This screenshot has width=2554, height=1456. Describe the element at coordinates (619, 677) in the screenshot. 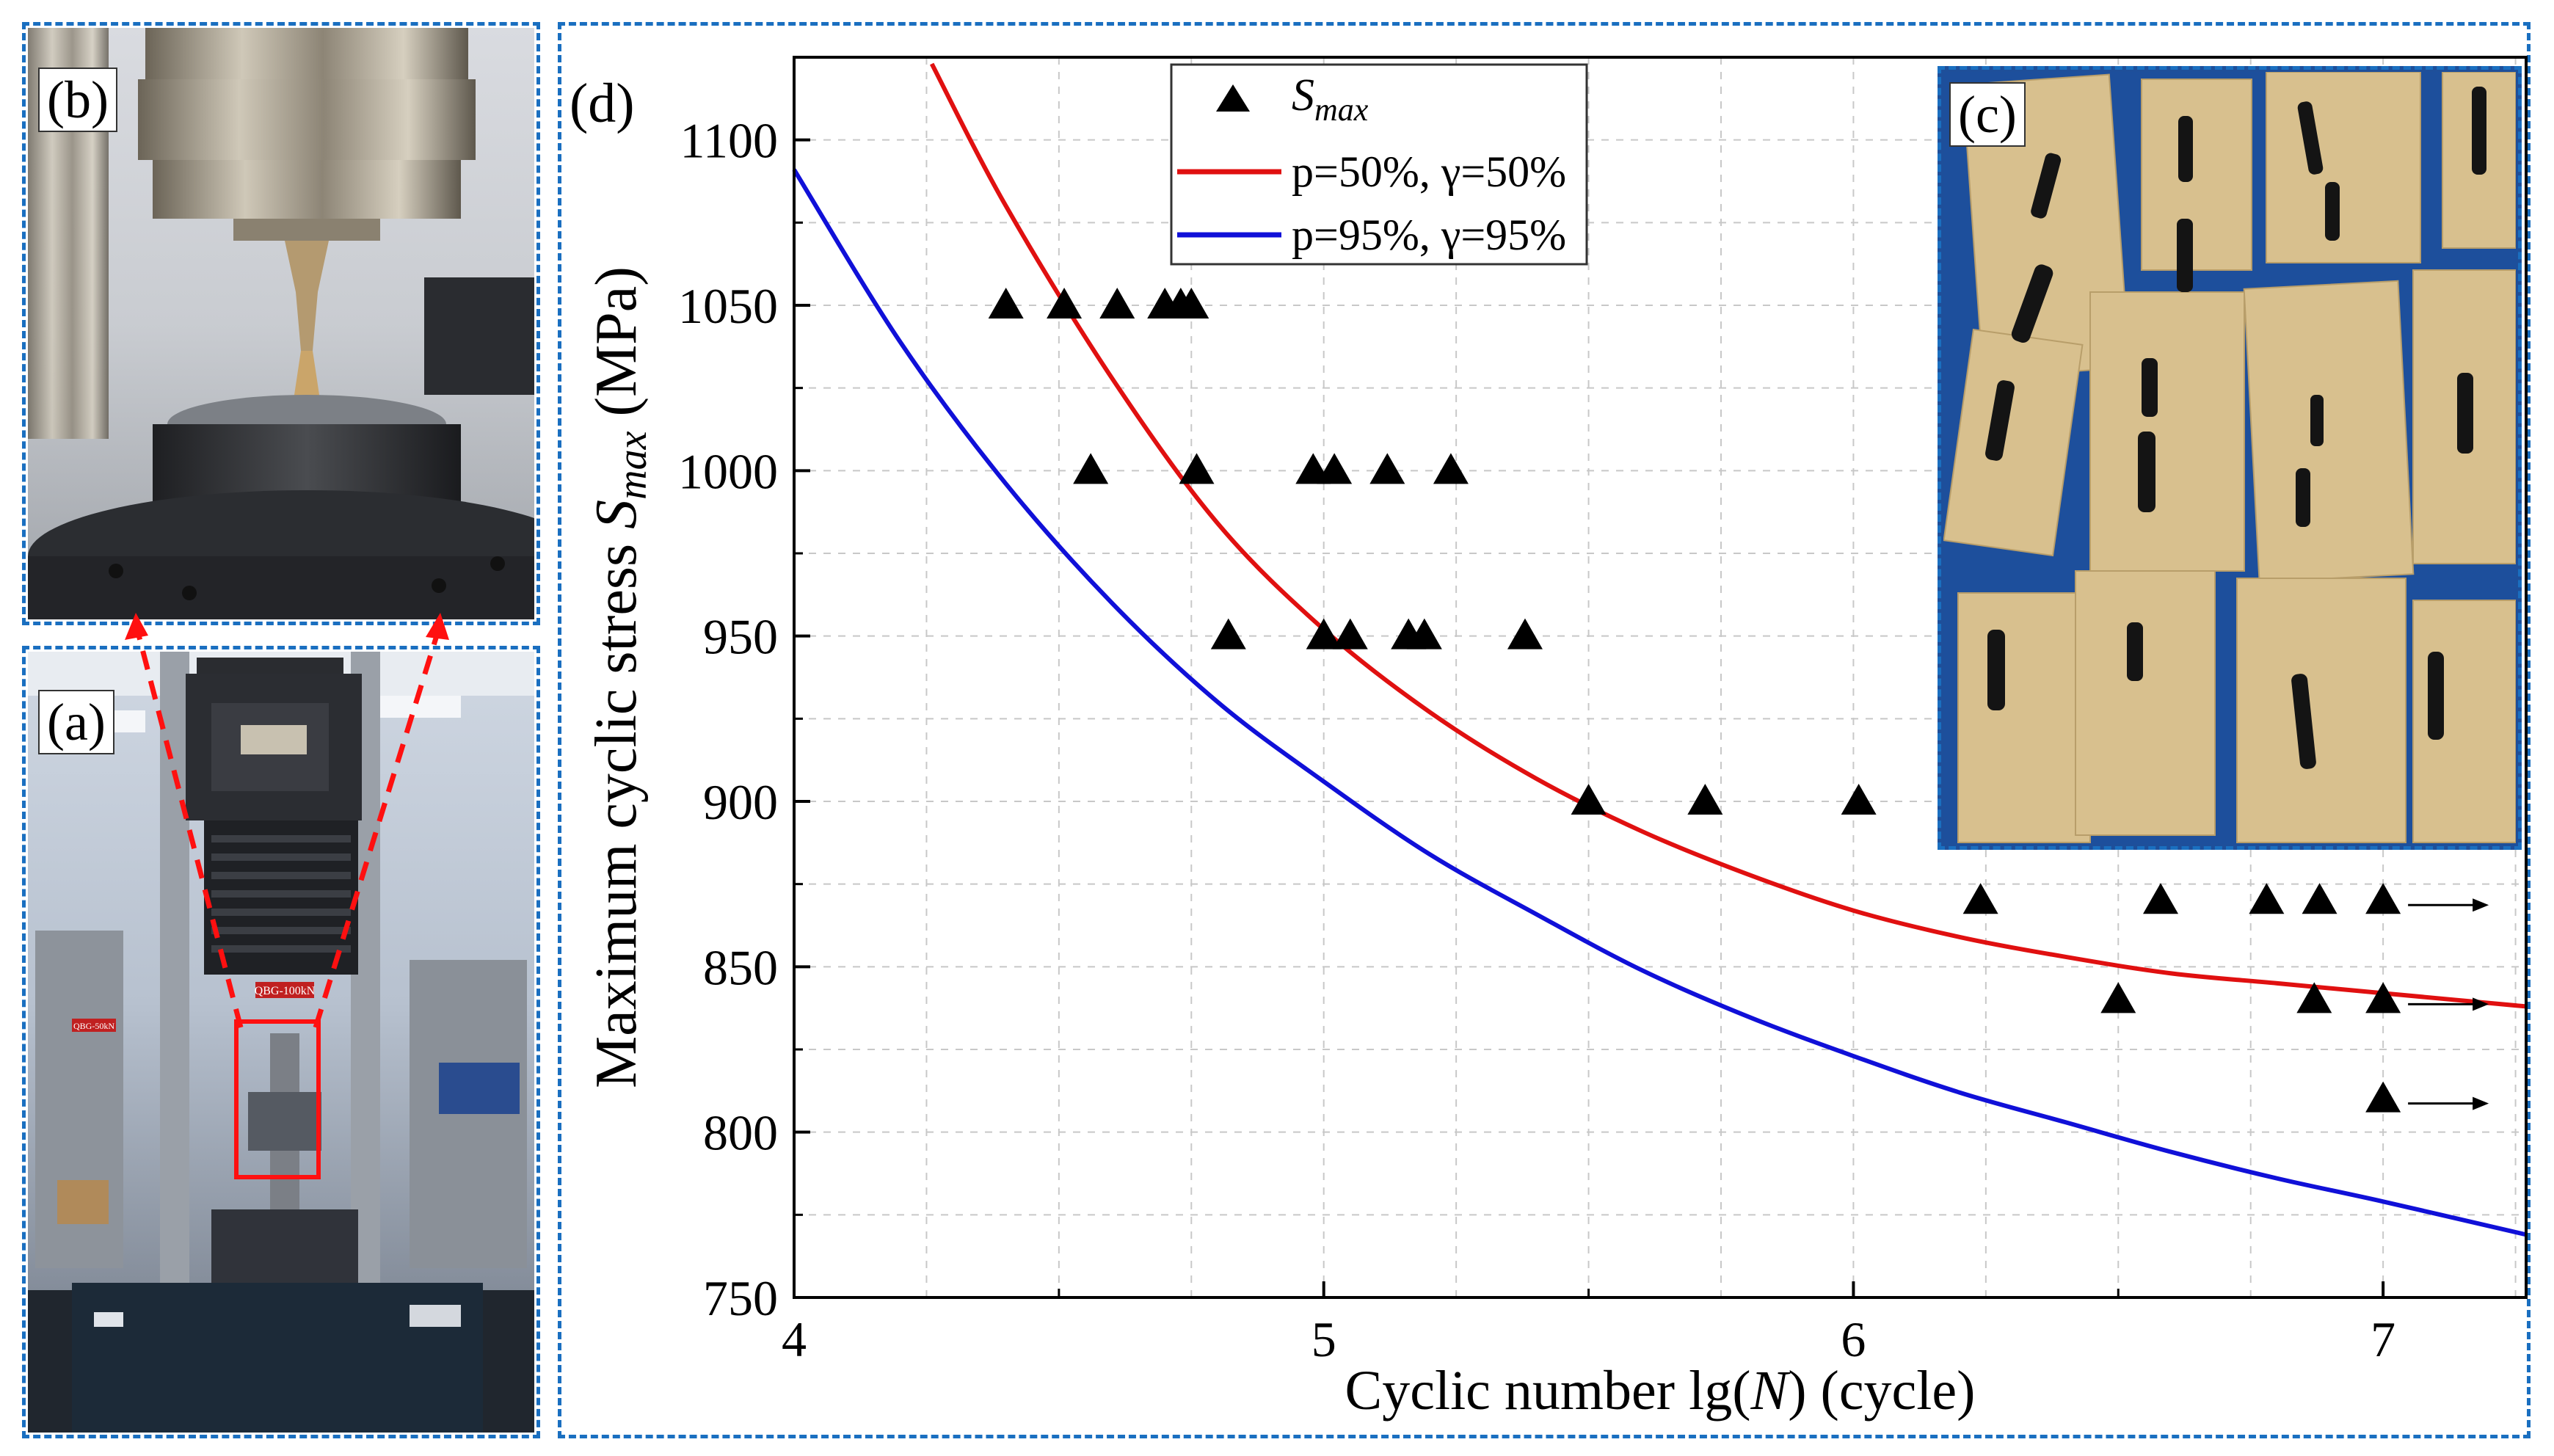

I see `y-axis-label: Maximum cyclic stress Smax (MPa)` at that location.